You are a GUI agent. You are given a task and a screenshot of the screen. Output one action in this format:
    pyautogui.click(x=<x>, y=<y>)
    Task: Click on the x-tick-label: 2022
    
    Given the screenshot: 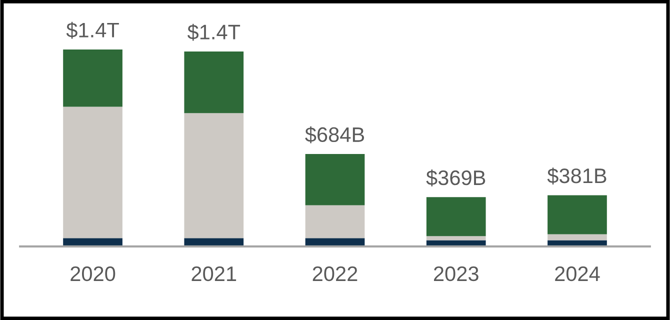 What is the action you would take?
    pyautogui.click(x=335, y=274)
    